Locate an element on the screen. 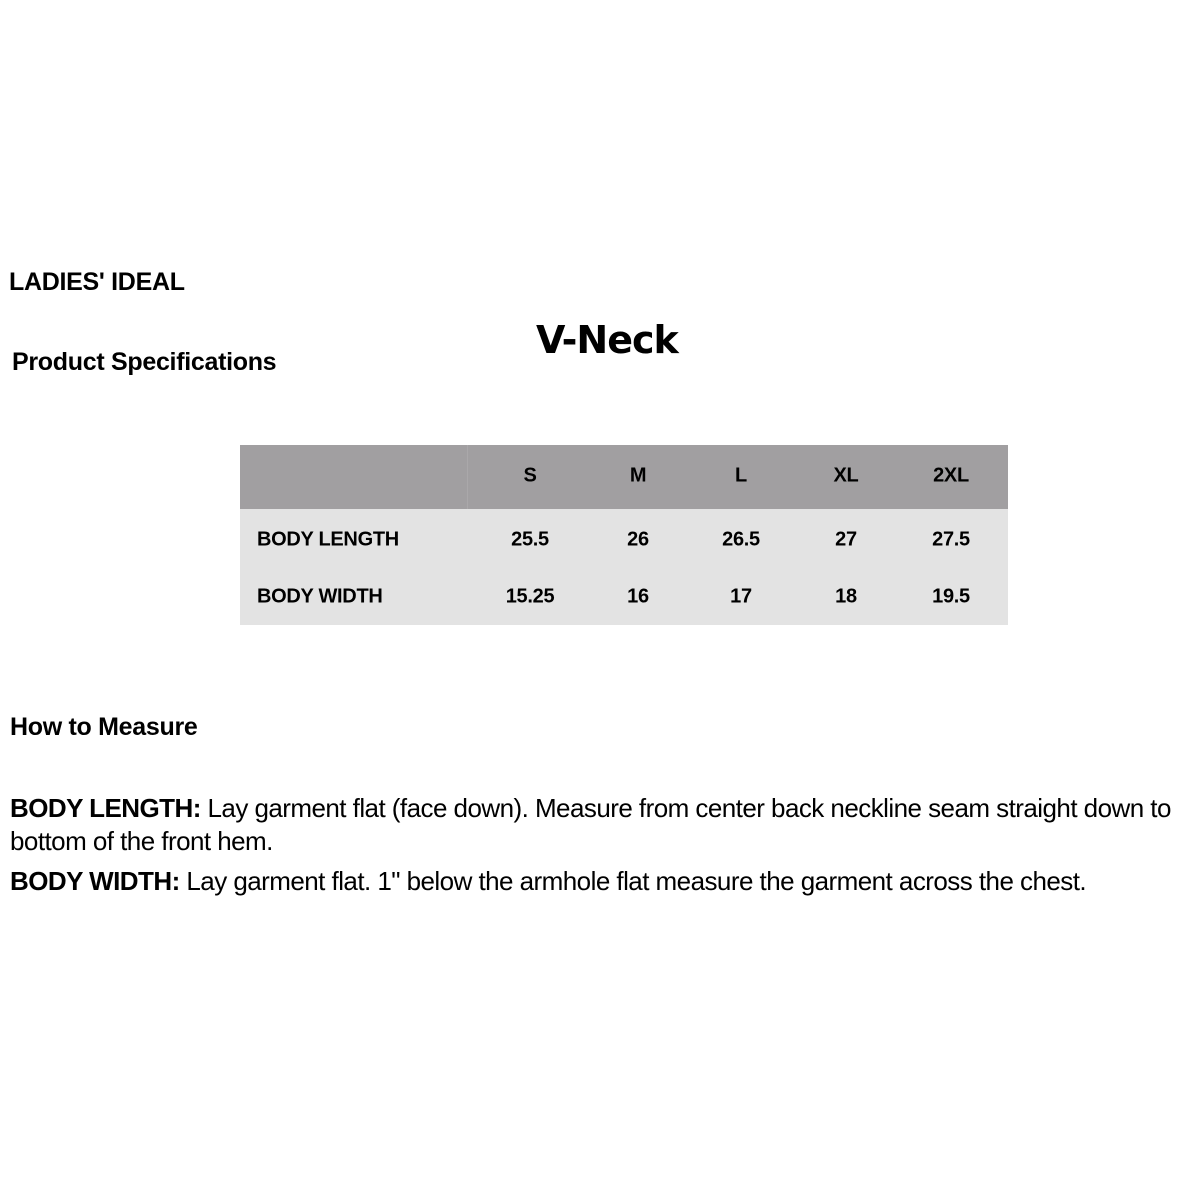 This screenshot has height=1200, width=1200. column-header-xl: XL is located at coordinates (846, 475).